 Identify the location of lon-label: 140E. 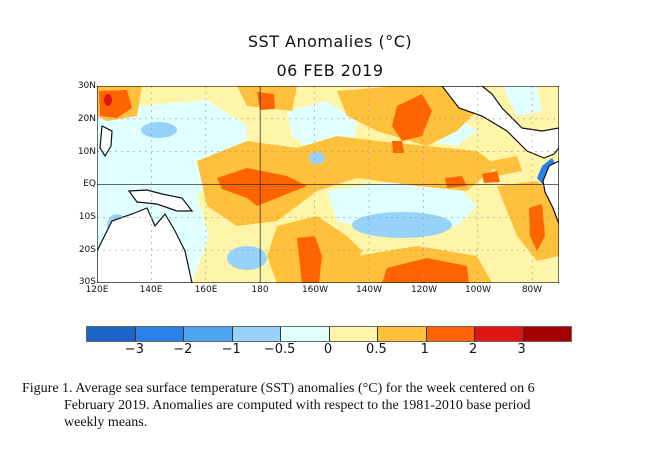
(151, 290).